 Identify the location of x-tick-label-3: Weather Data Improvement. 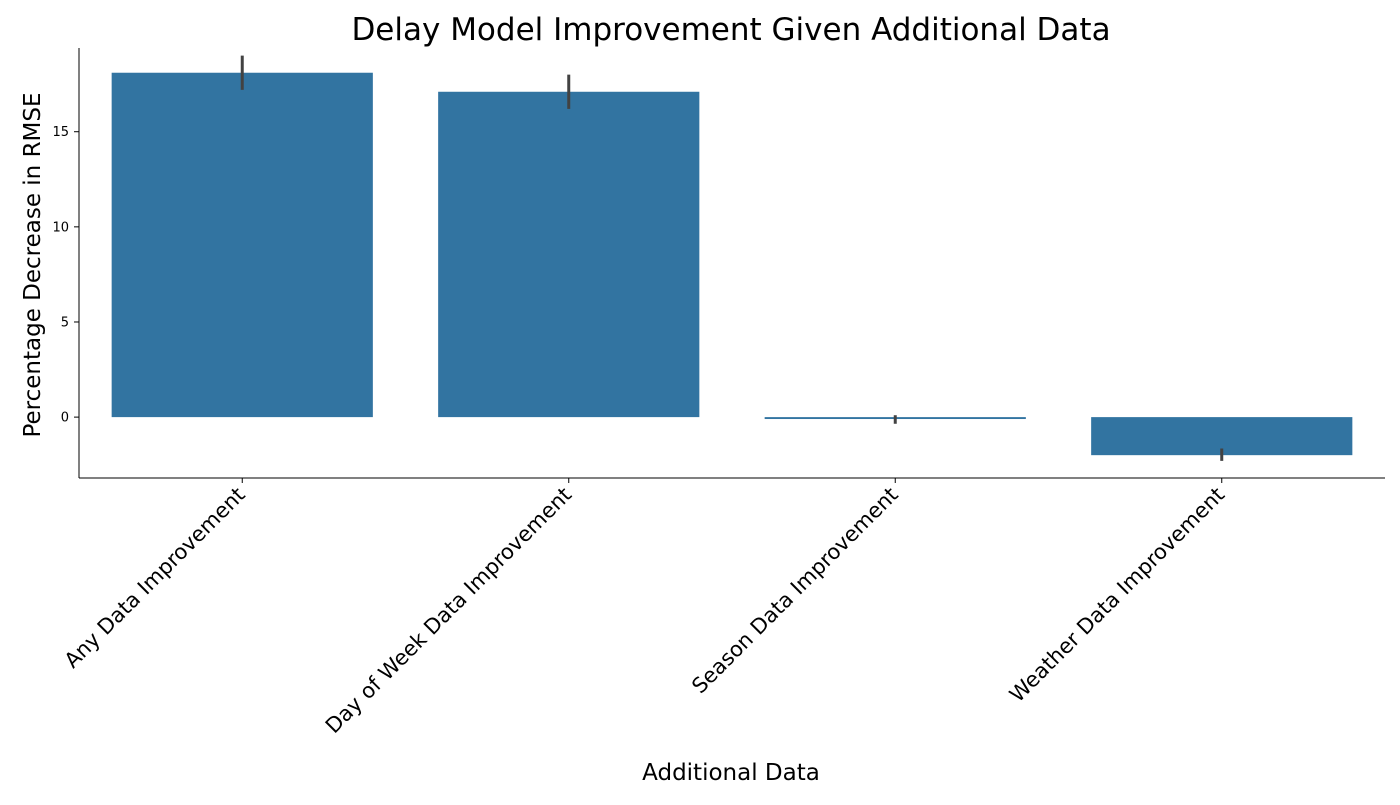
(1117, 595).